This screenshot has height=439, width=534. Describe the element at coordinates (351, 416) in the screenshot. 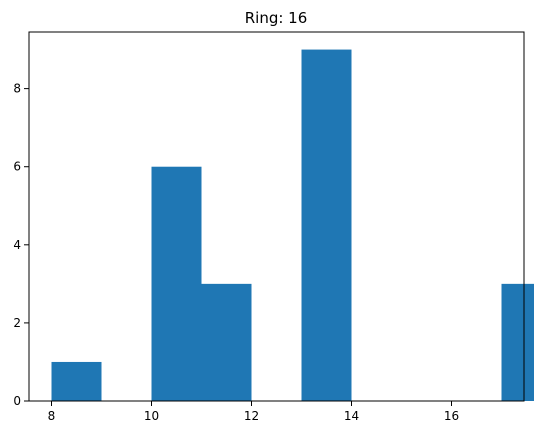

I see `x-tick-label: 14` at that location.